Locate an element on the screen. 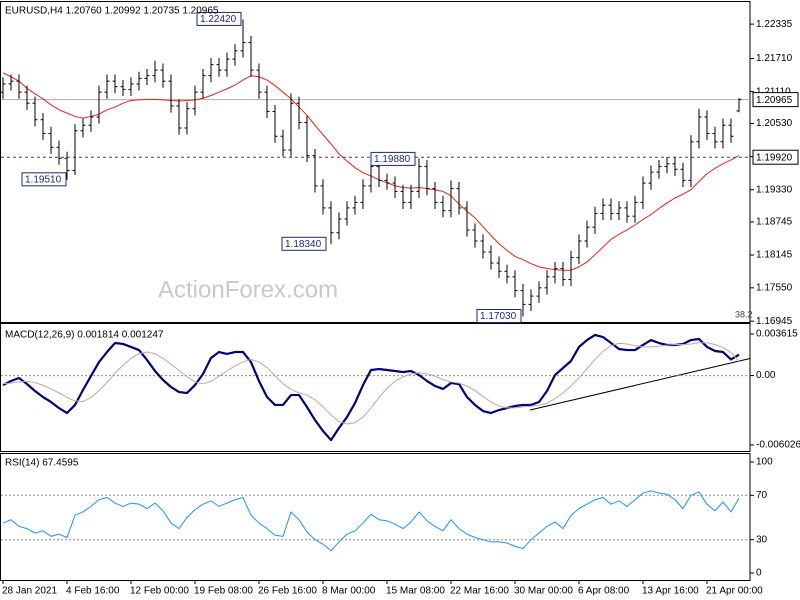 This screenshot has width=800, height=600. annotation-label: 1.19880 is located at coordinates (392, 159).